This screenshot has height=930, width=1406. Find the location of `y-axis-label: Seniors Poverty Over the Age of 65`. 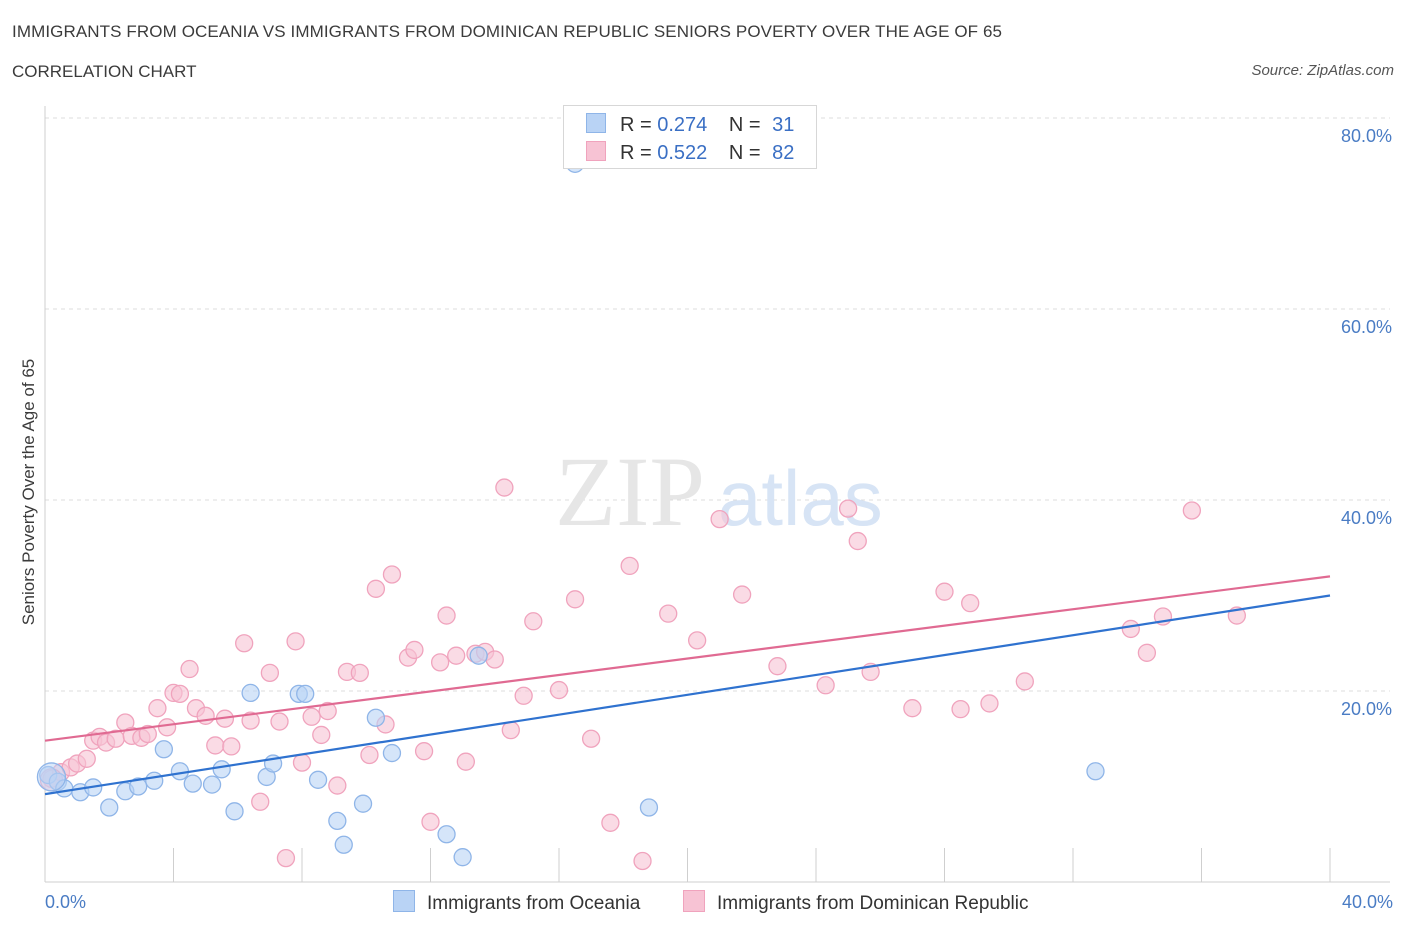

y-axis-label: Seniors Poverty Over the Age of 65 is located at coordinates (28, 492).